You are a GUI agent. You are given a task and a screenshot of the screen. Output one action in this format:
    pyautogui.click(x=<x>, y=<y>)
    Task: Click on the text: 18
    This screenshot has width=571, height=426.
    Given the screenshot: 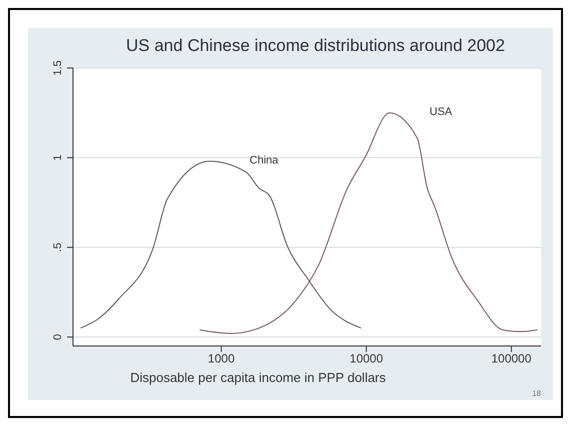 What is the action you would take?
    pyautogui.click(x=536, y=393)
    